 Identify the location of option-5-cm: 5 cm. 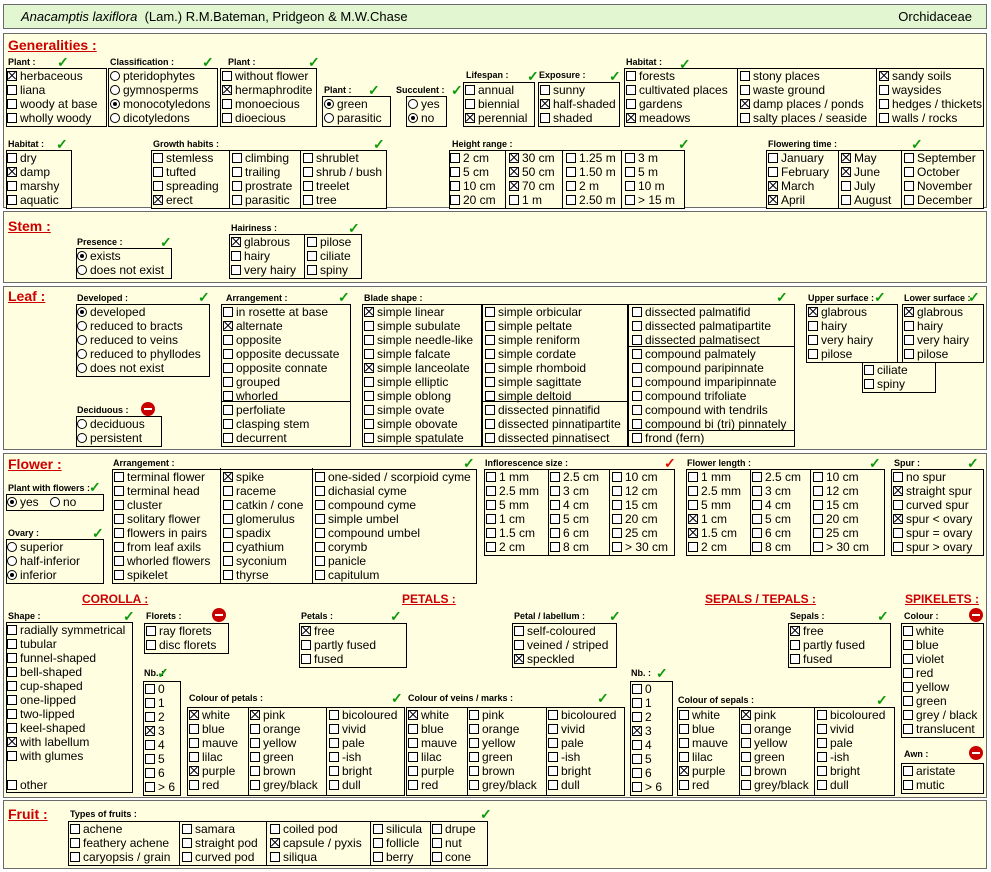
(469, 172).